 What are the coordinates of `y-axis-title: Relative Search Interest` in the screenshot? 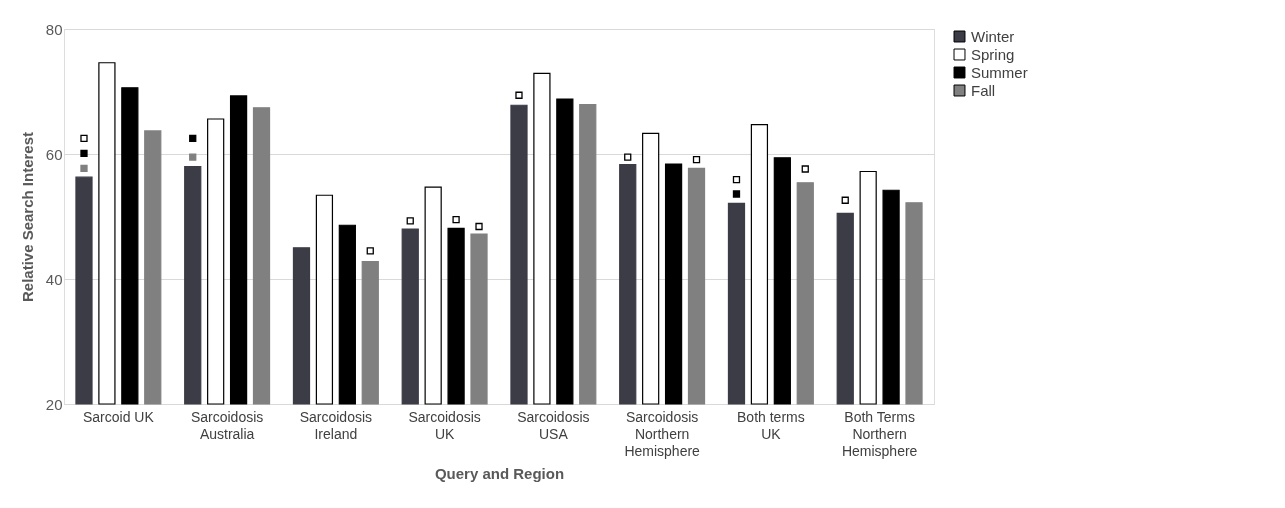 It's located at (27, 217).